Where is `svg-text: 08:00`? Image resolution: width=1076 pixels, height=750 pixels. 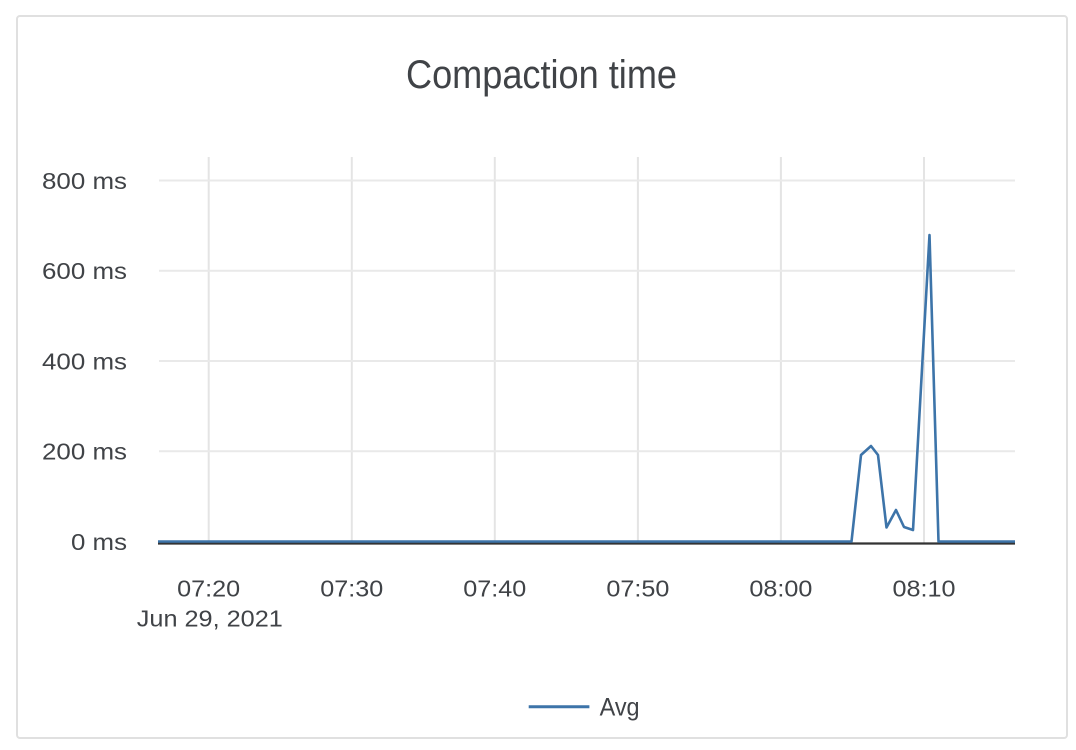
svg-text: 08:00 is located at coordinates (780, 588).